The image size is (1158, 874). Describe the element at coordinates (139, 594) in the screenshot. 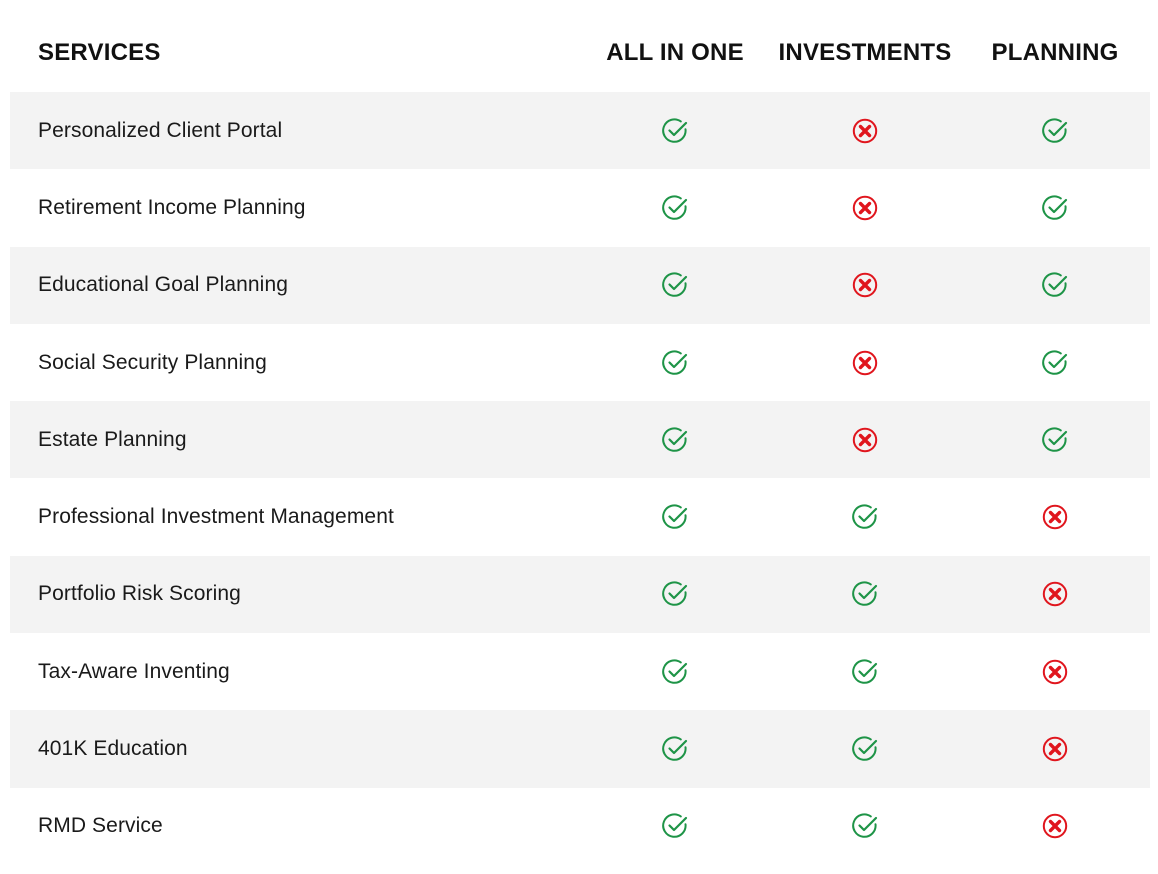

I see `service-label: Portfolio Risk Scoring` at that location.